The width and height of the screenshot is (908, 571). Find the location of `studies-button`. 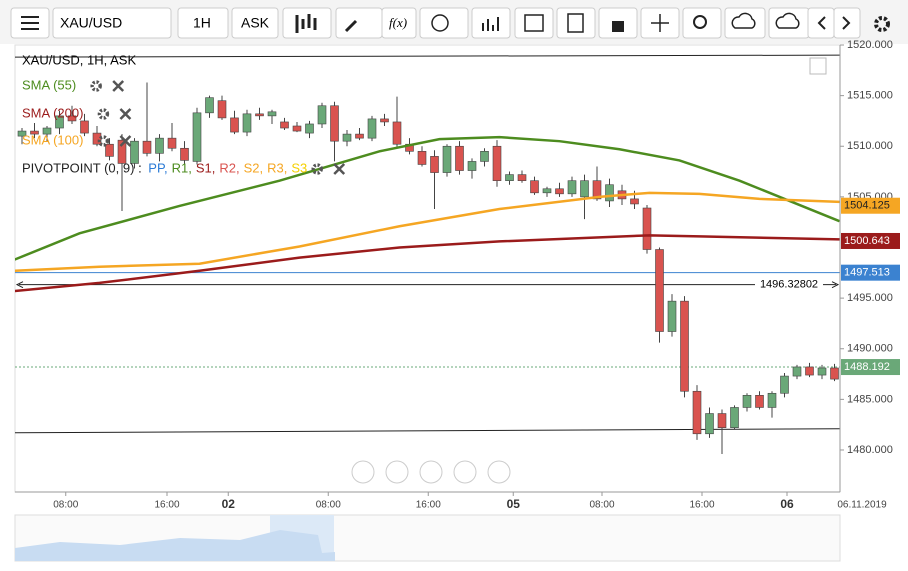

studies-button is located at coordinates (491, 23).